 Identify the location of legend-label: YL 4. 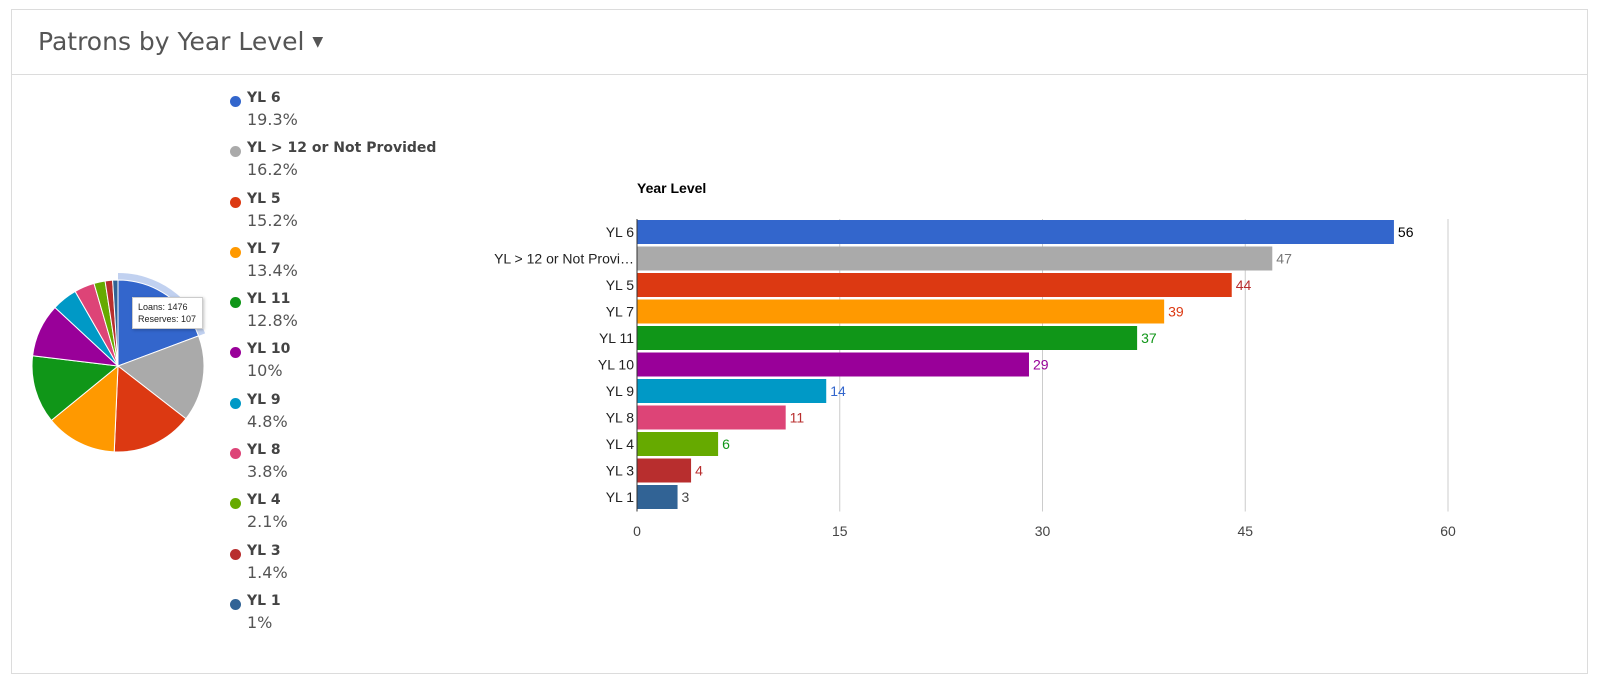
(264, 500).